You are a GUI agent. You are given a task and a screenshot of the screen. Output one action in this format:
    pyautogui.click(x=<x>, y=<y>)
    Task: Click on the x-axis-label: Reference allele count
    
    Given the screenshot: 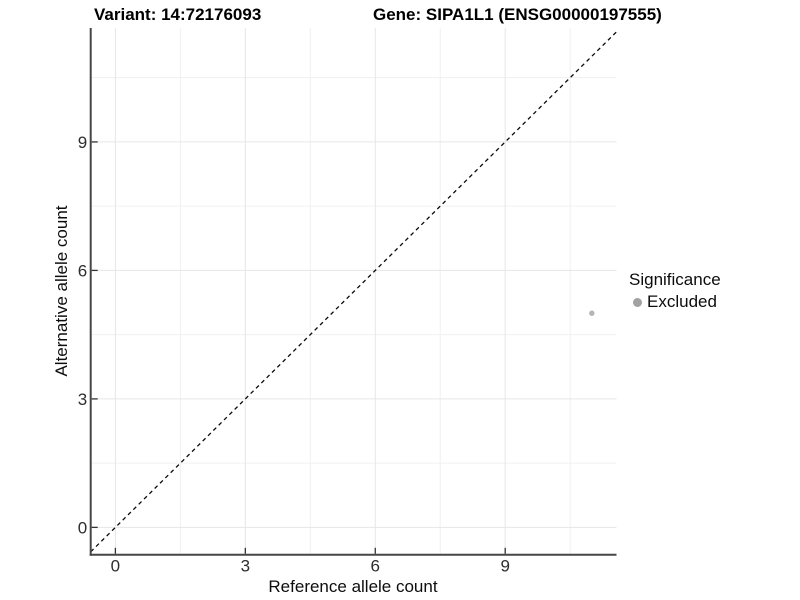 What is the action you would take?
    pyautogui.click(x=353, y=586)
    